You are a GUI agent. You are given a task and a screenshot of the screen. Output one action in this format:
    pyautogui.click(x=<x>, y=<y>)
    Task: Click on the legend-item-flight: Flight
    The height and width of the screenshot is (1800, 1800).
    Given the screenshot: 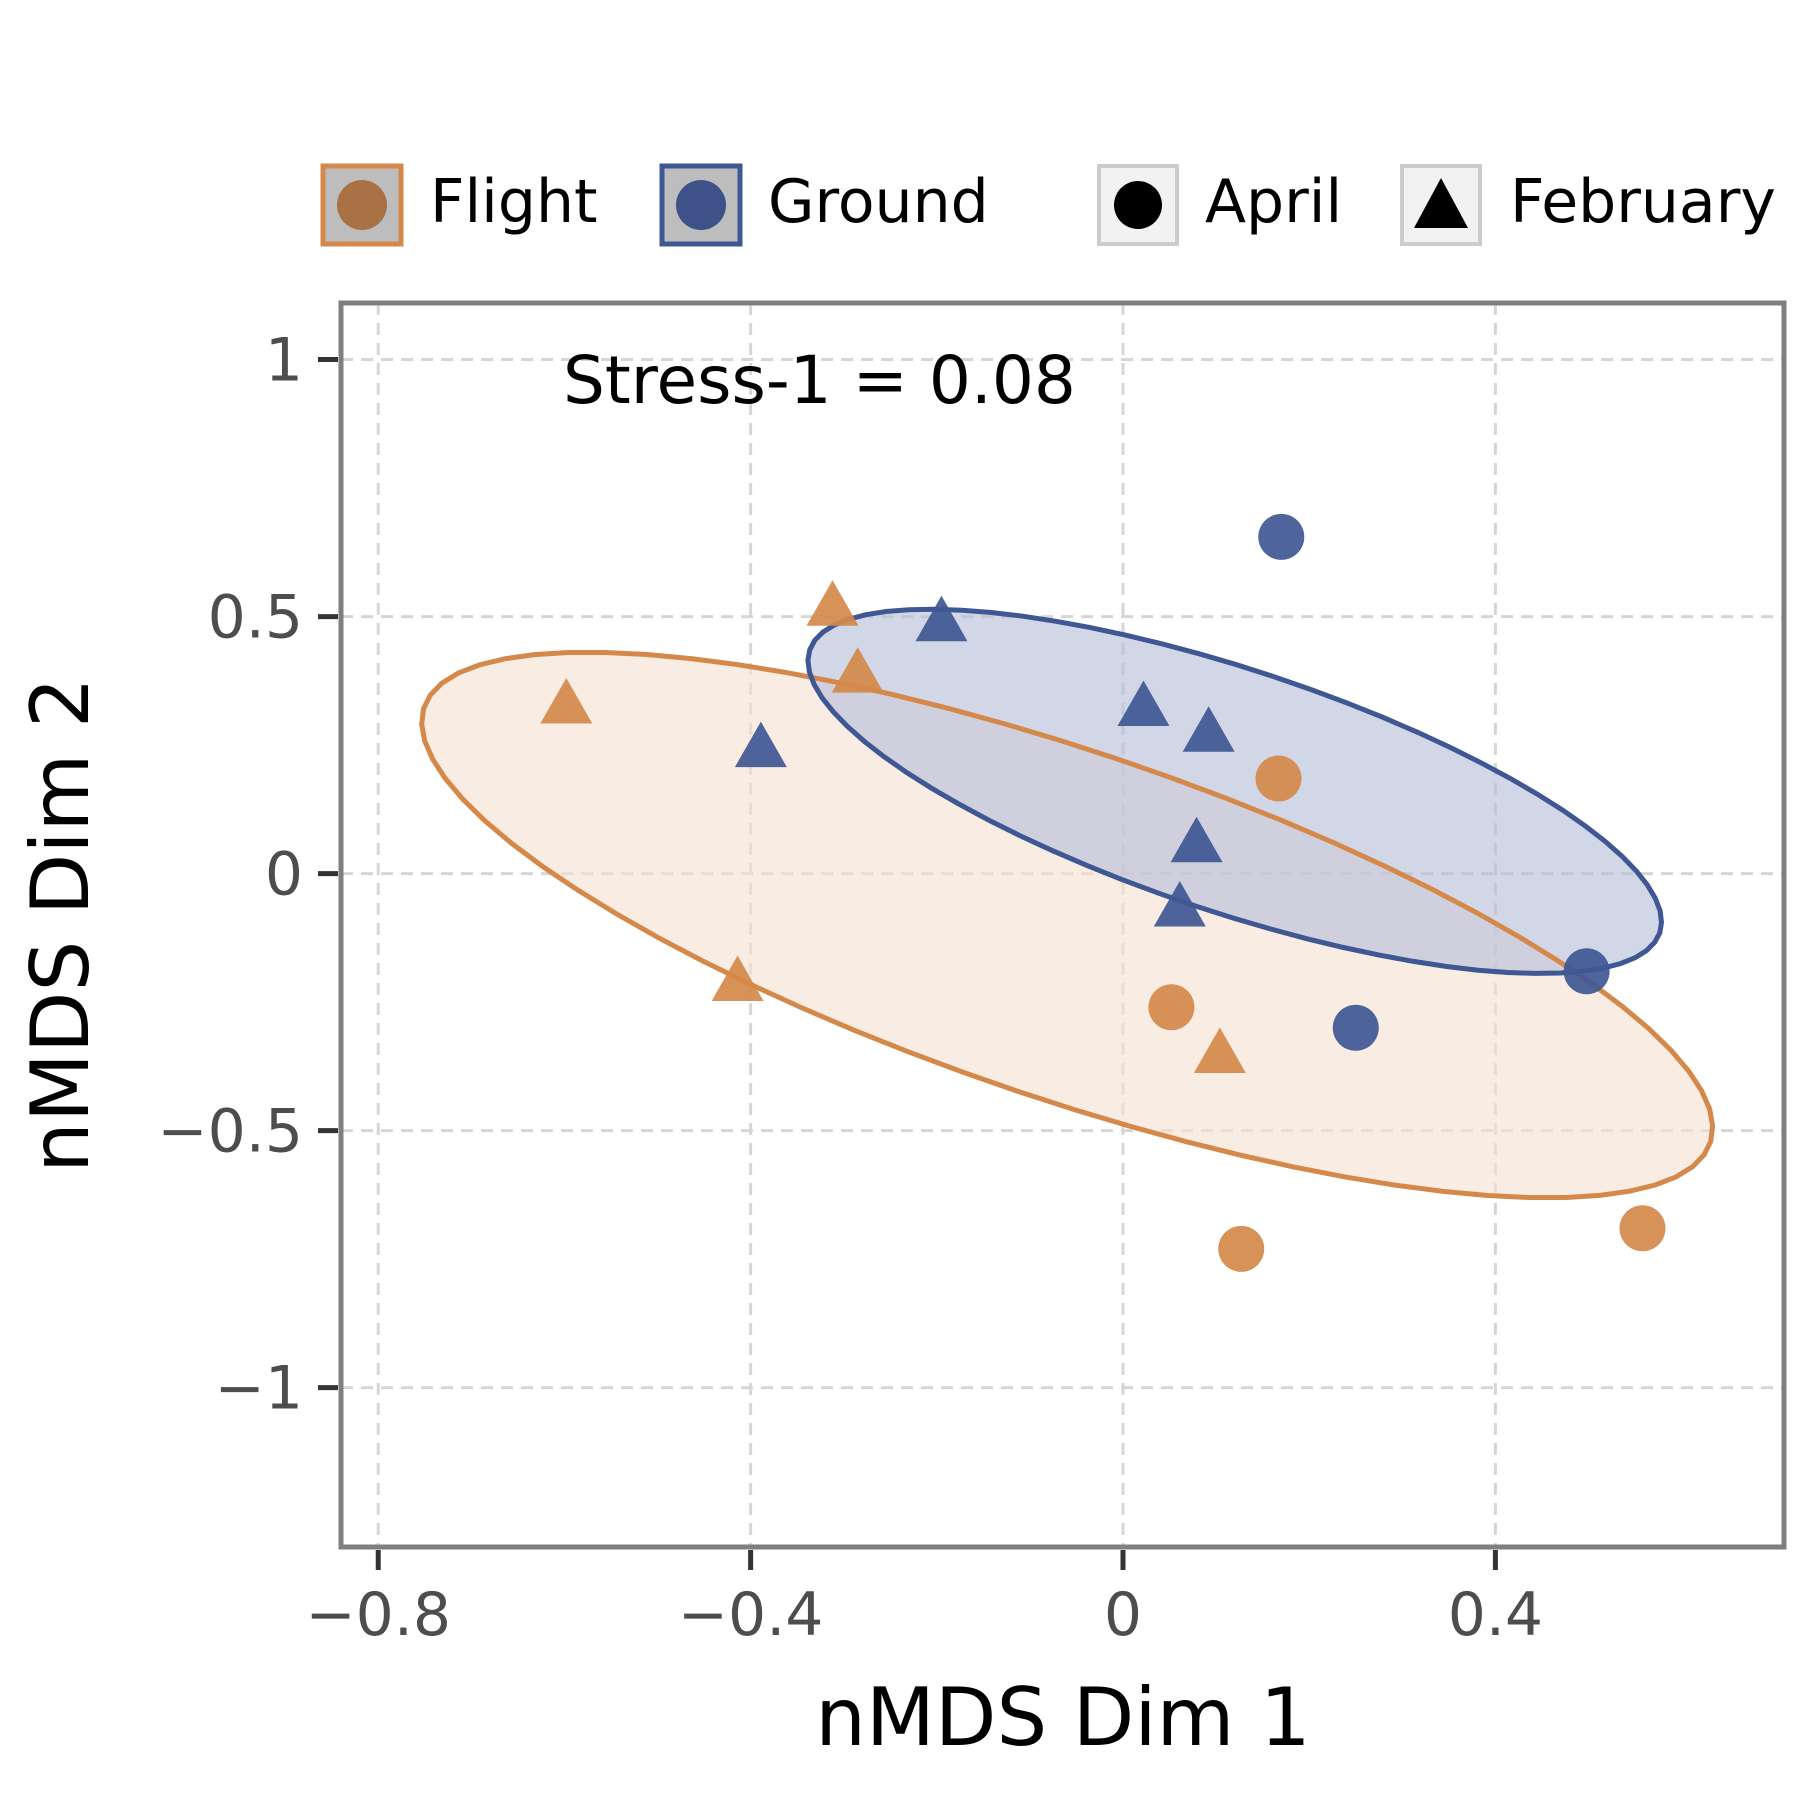 What is the action you would take?
    pyautogui.click(x=459, y=205)
    